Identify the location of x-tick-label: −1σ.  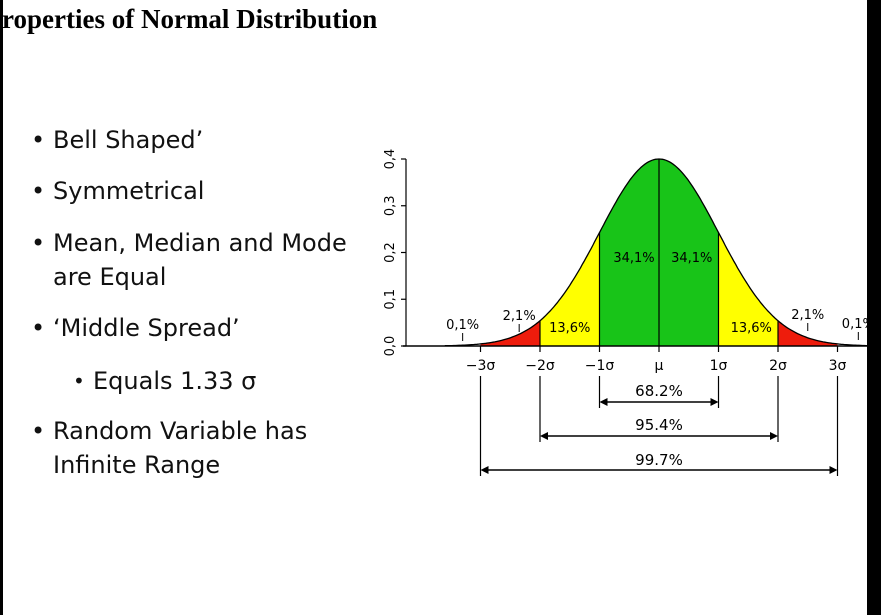
(600, 366).